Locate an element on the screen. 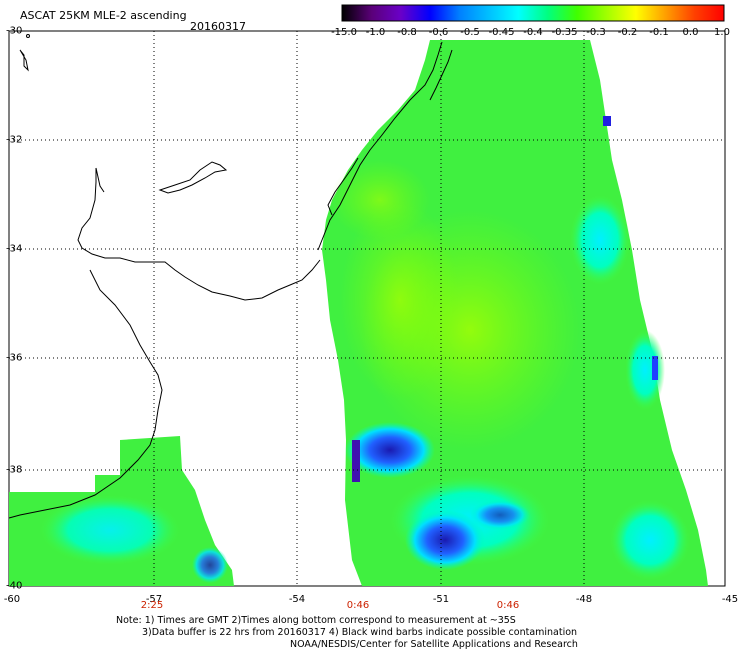  colorbar-tick-label: -0.1 is located at coordinates (659, 32).